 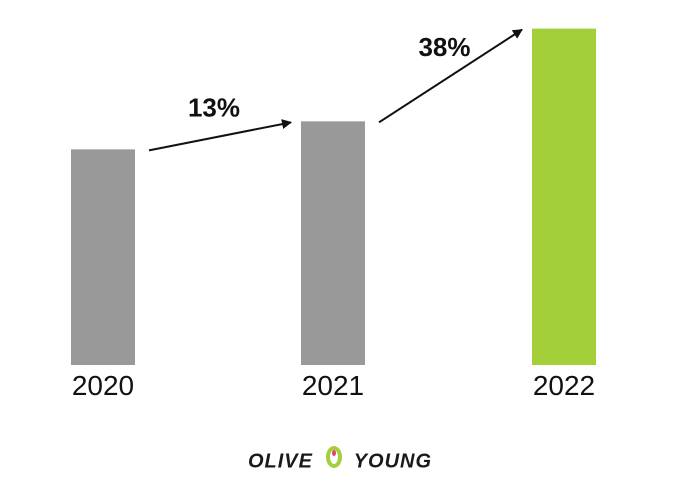 I want to click on growth-arrow-2020-2021, so click(x=220, y=135).